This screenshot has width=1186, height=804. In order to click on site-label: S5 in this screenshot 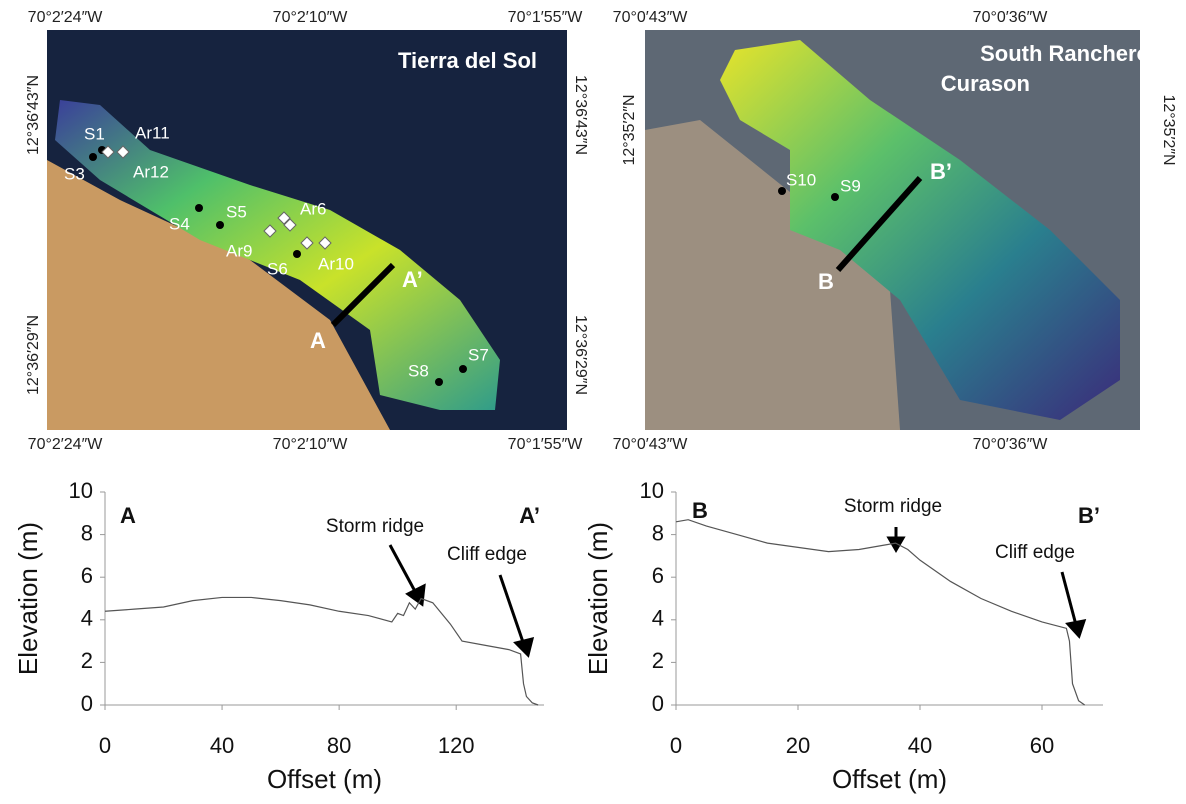, I will do `click(236, 211)`.